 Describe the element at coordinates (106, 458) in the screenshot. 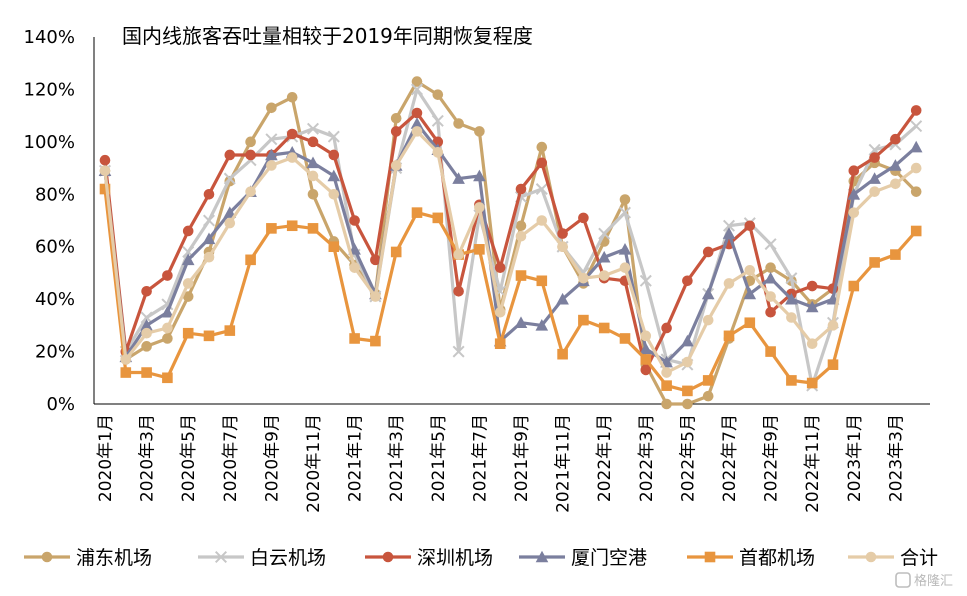

I see `x-tick-label: 2020年1月` at that location.